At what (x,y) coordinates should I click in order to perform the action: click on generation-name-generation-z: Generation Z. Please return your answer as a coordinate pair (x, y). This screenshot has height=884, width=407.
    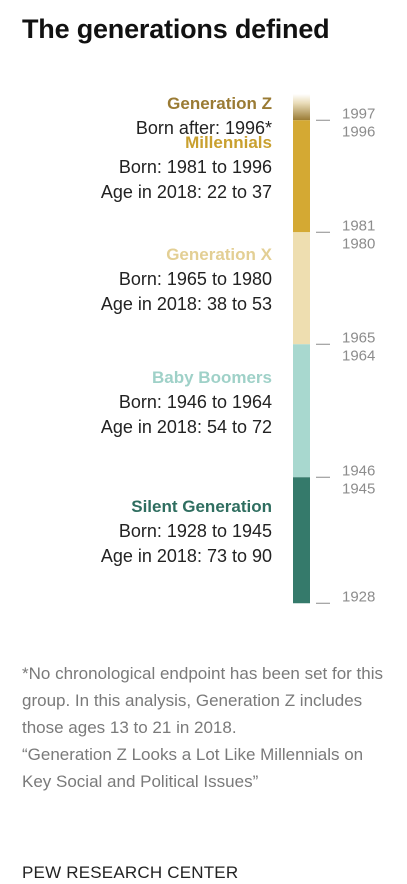
    Looking at the image, I should click on (219, 103).